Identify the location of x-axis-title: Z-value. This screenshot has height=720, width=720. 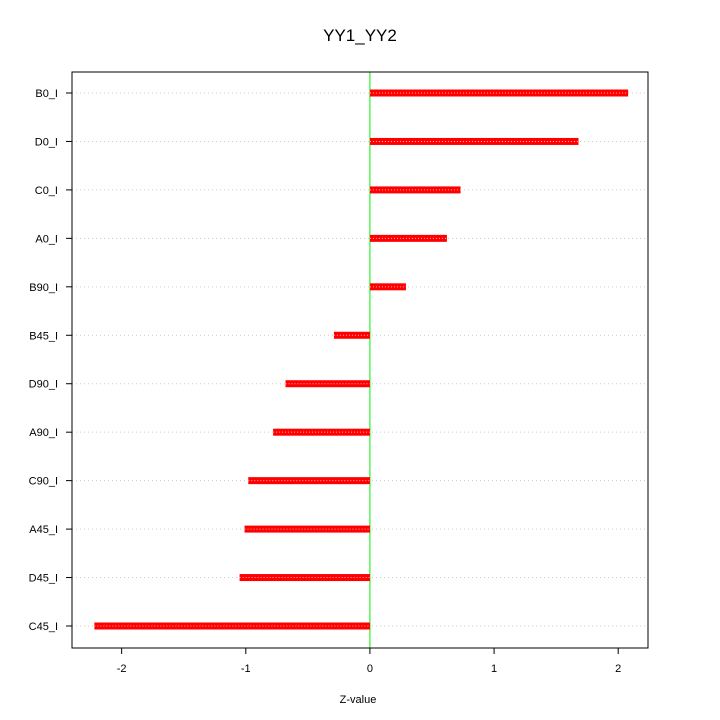
(358, 700).